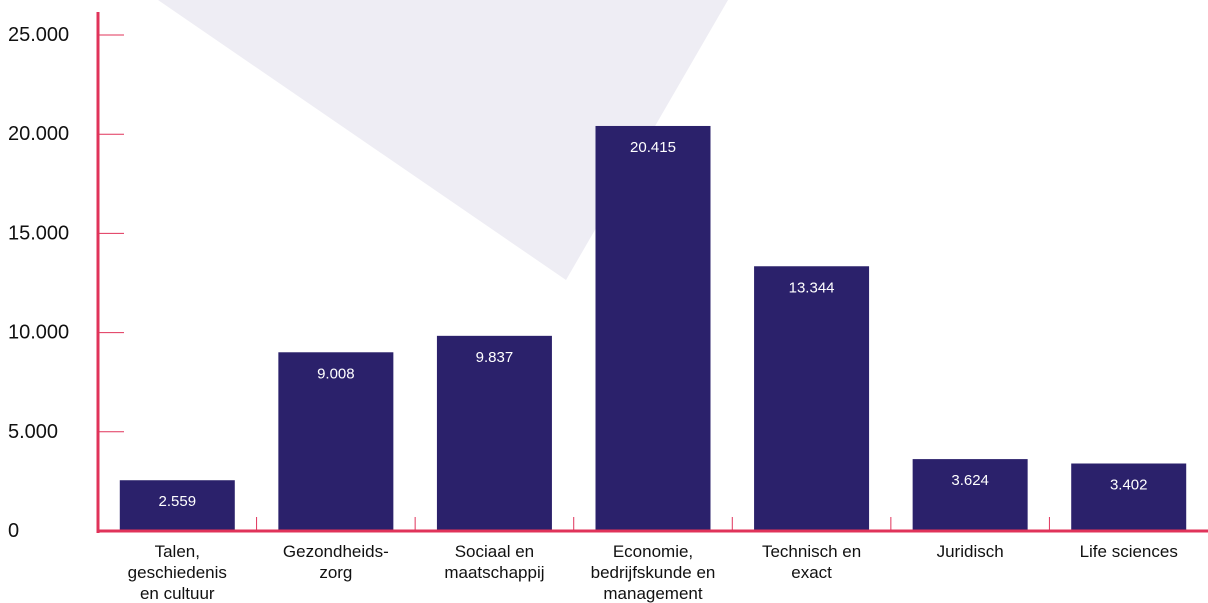  I want to click on y-tick-label: 20.000, so click(38, 134).